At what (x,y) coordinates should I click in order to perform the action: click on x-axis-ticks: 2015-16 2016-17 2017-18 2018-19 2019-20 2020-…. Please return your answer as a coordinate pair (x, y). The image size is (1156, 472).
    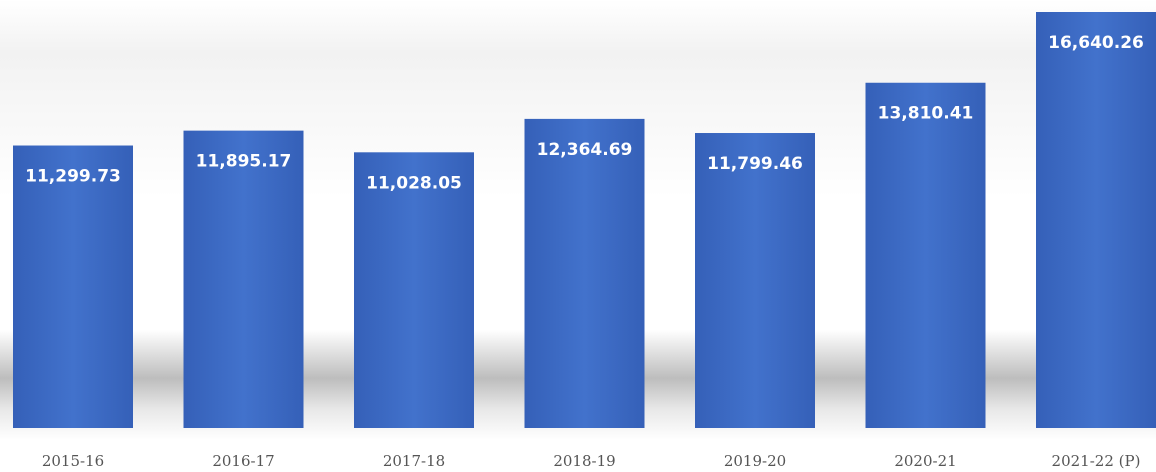
    Looking at the image, I should click on (591, 461).